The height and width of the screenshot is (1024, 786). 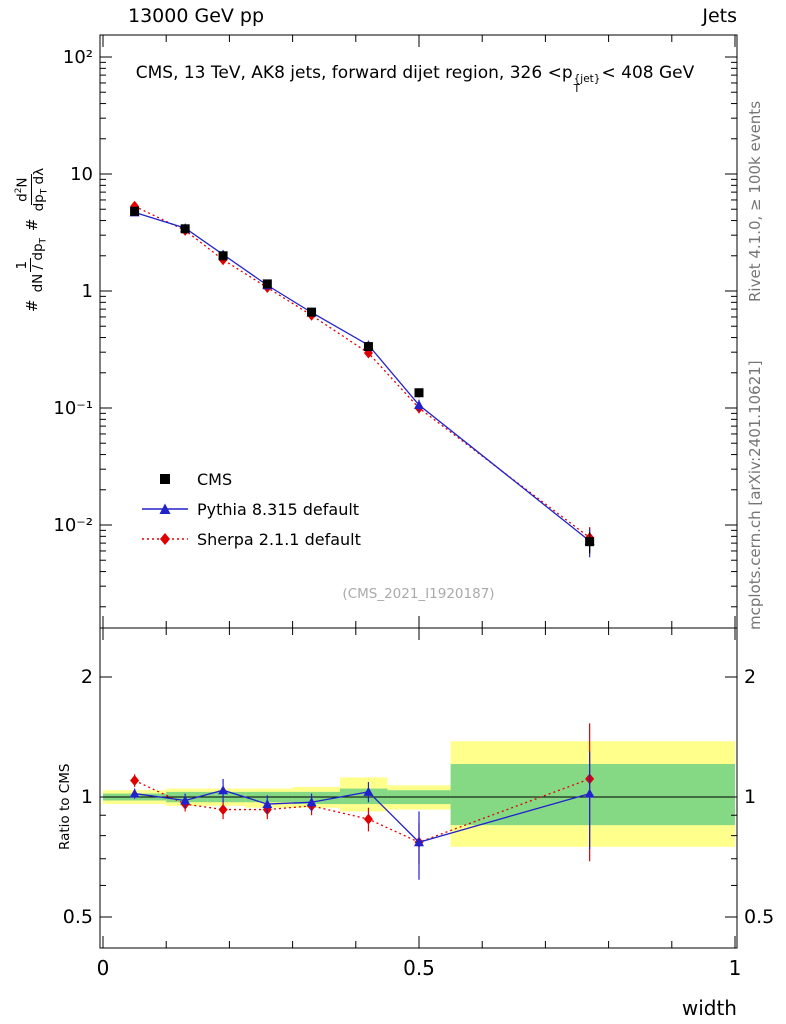 I want to click on ylabel-frac2-den-sub: T, so click(x=44, y=191).